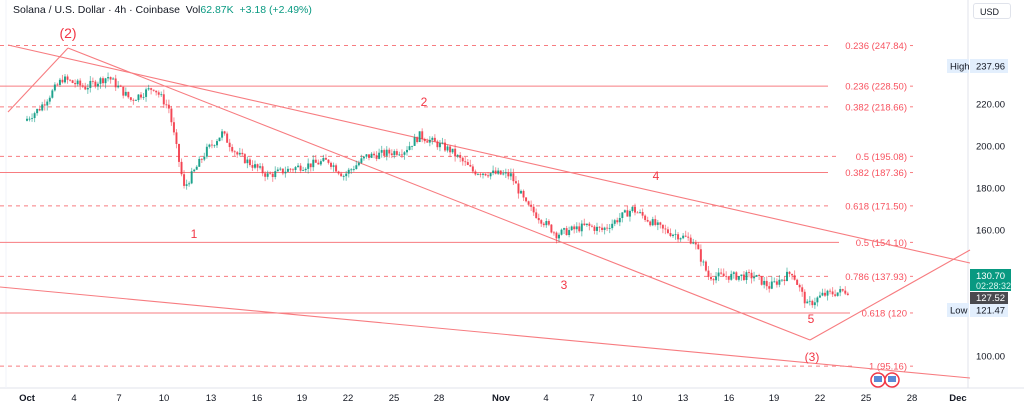 This screenshot has height=412, width=1024. I want to click on bar-countdown: 02:28:32, so click(993, 286).